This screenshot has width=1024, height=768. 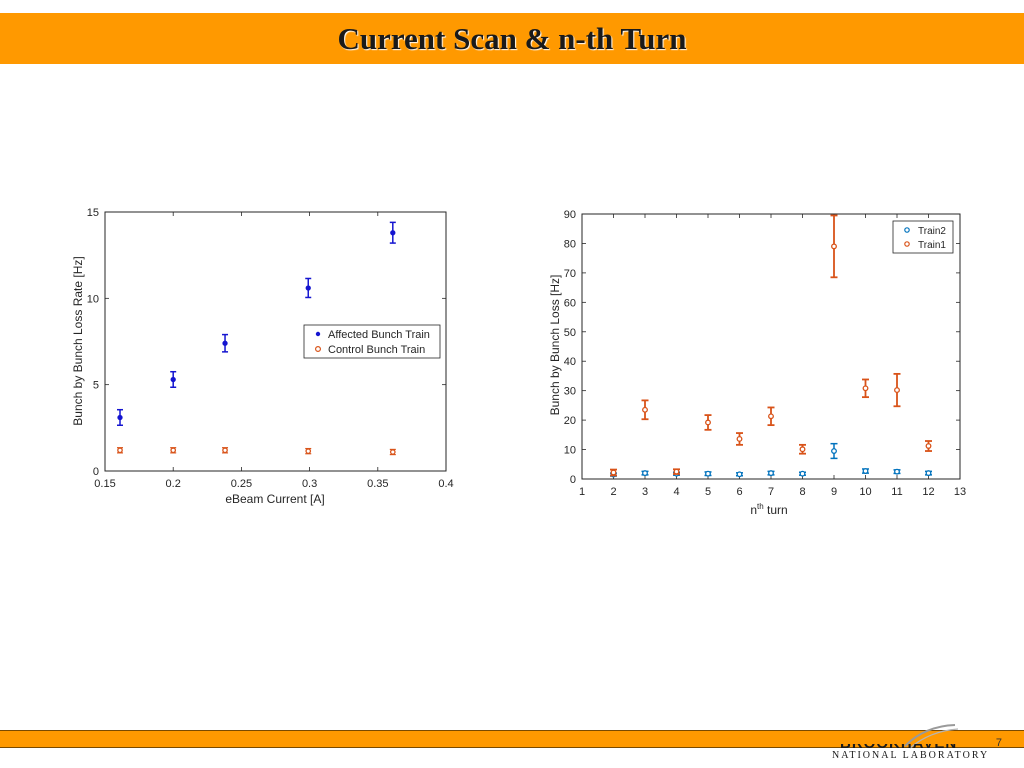 I want to click on legend-label-control: Control Bunch Train, so click(x=376, y=350).